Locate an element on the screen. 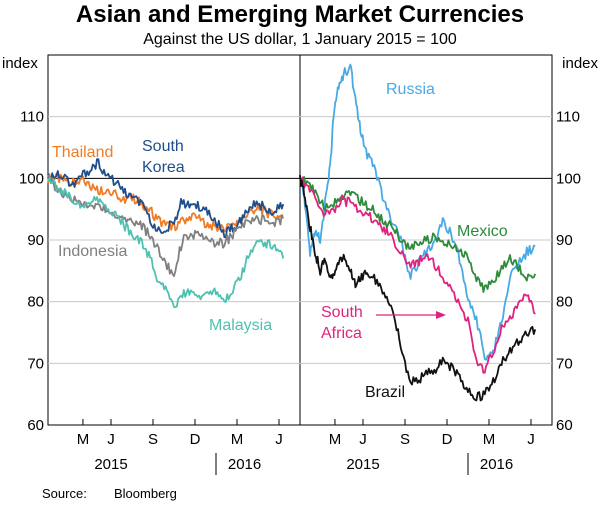  y-tick-label-right: 80 is located at coordinates (564, 302).